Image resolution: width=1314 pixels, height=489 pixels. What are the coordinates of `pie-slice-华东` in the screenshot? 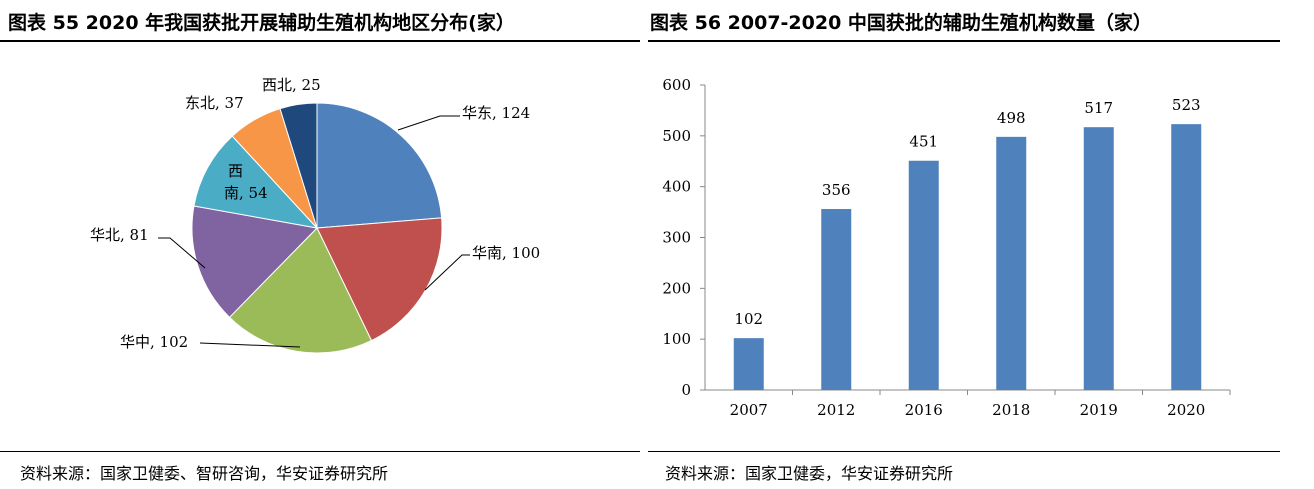 It's located at (379, 165).